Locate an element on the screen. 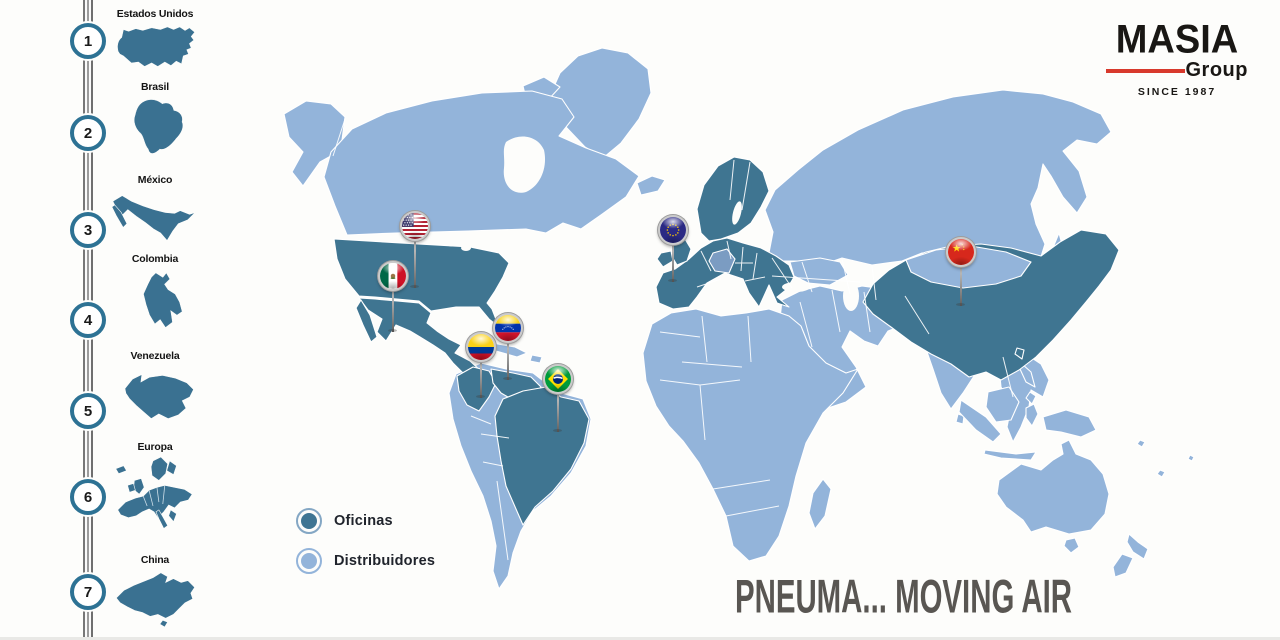 Image resolution: width=1280 pixels, height=640 pixels. masia-group-logo: MASIA Group SINCE 1987 is located at coordinates (1177, 59).